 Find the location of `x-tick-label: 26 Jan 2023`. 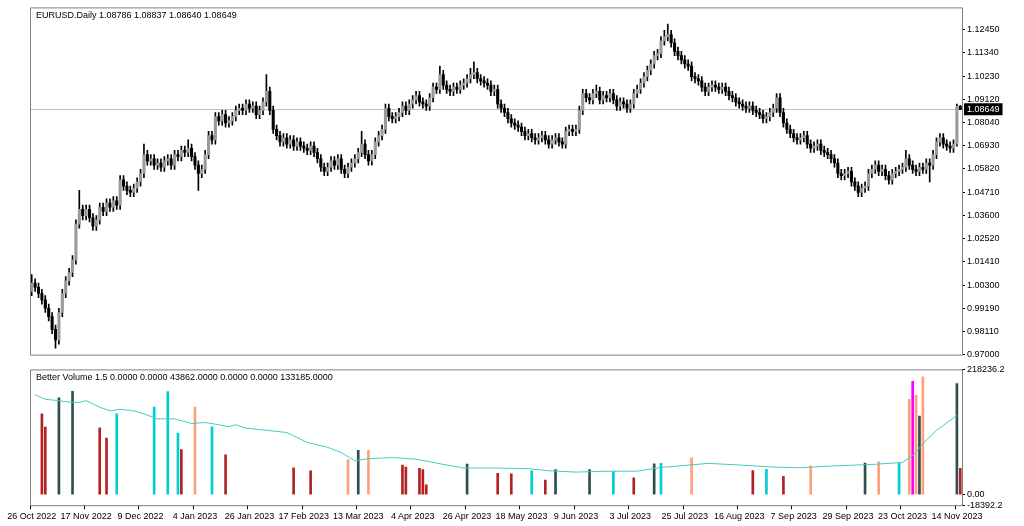

x-tick-label: 26 Jan 2023 is located at coordinates (249, 516).